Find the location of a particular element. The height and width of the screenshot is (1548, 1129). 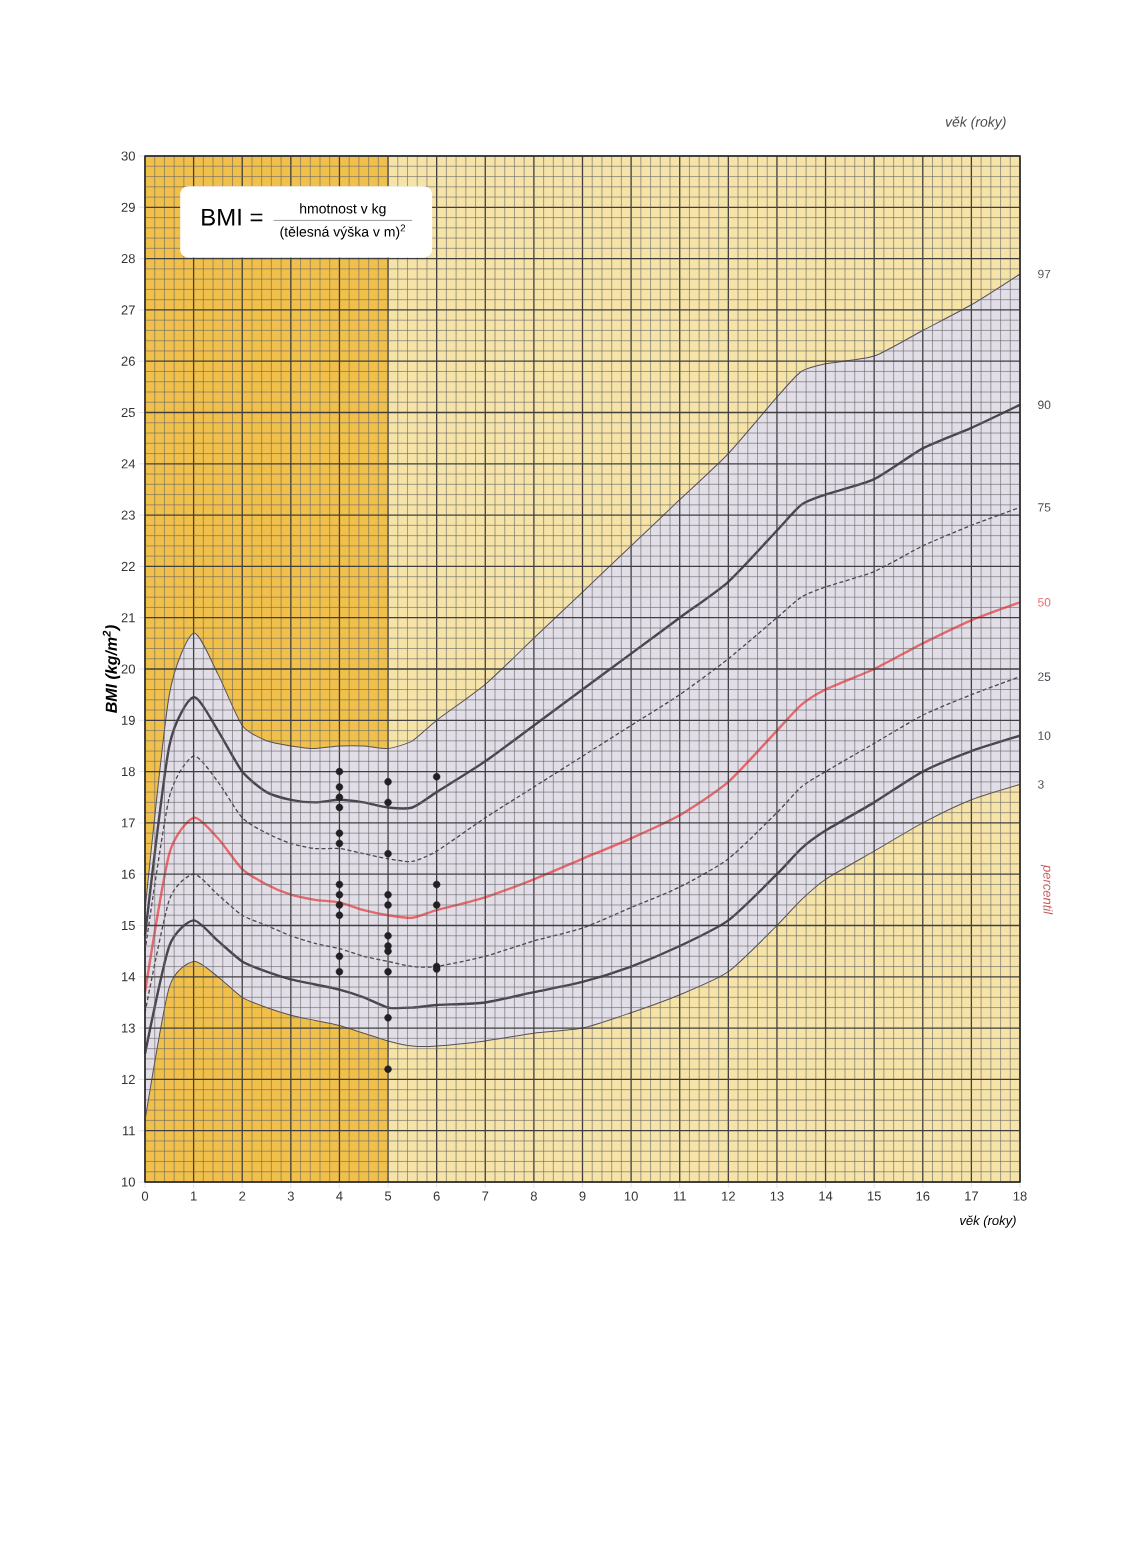

annotation: hmotnost v kg is located at coordinates (343, 210).